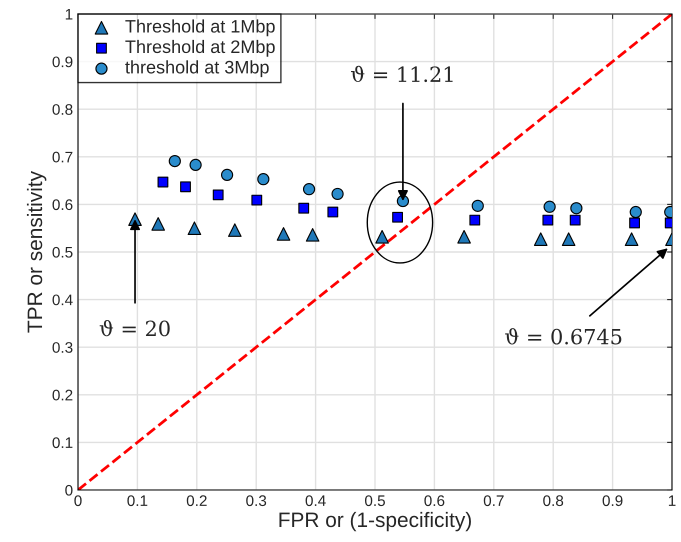  What do you see at coordinates (494, 500) in the screenshot?
I see `x-tick-label: 0.7` at bounding box center [494, 500].